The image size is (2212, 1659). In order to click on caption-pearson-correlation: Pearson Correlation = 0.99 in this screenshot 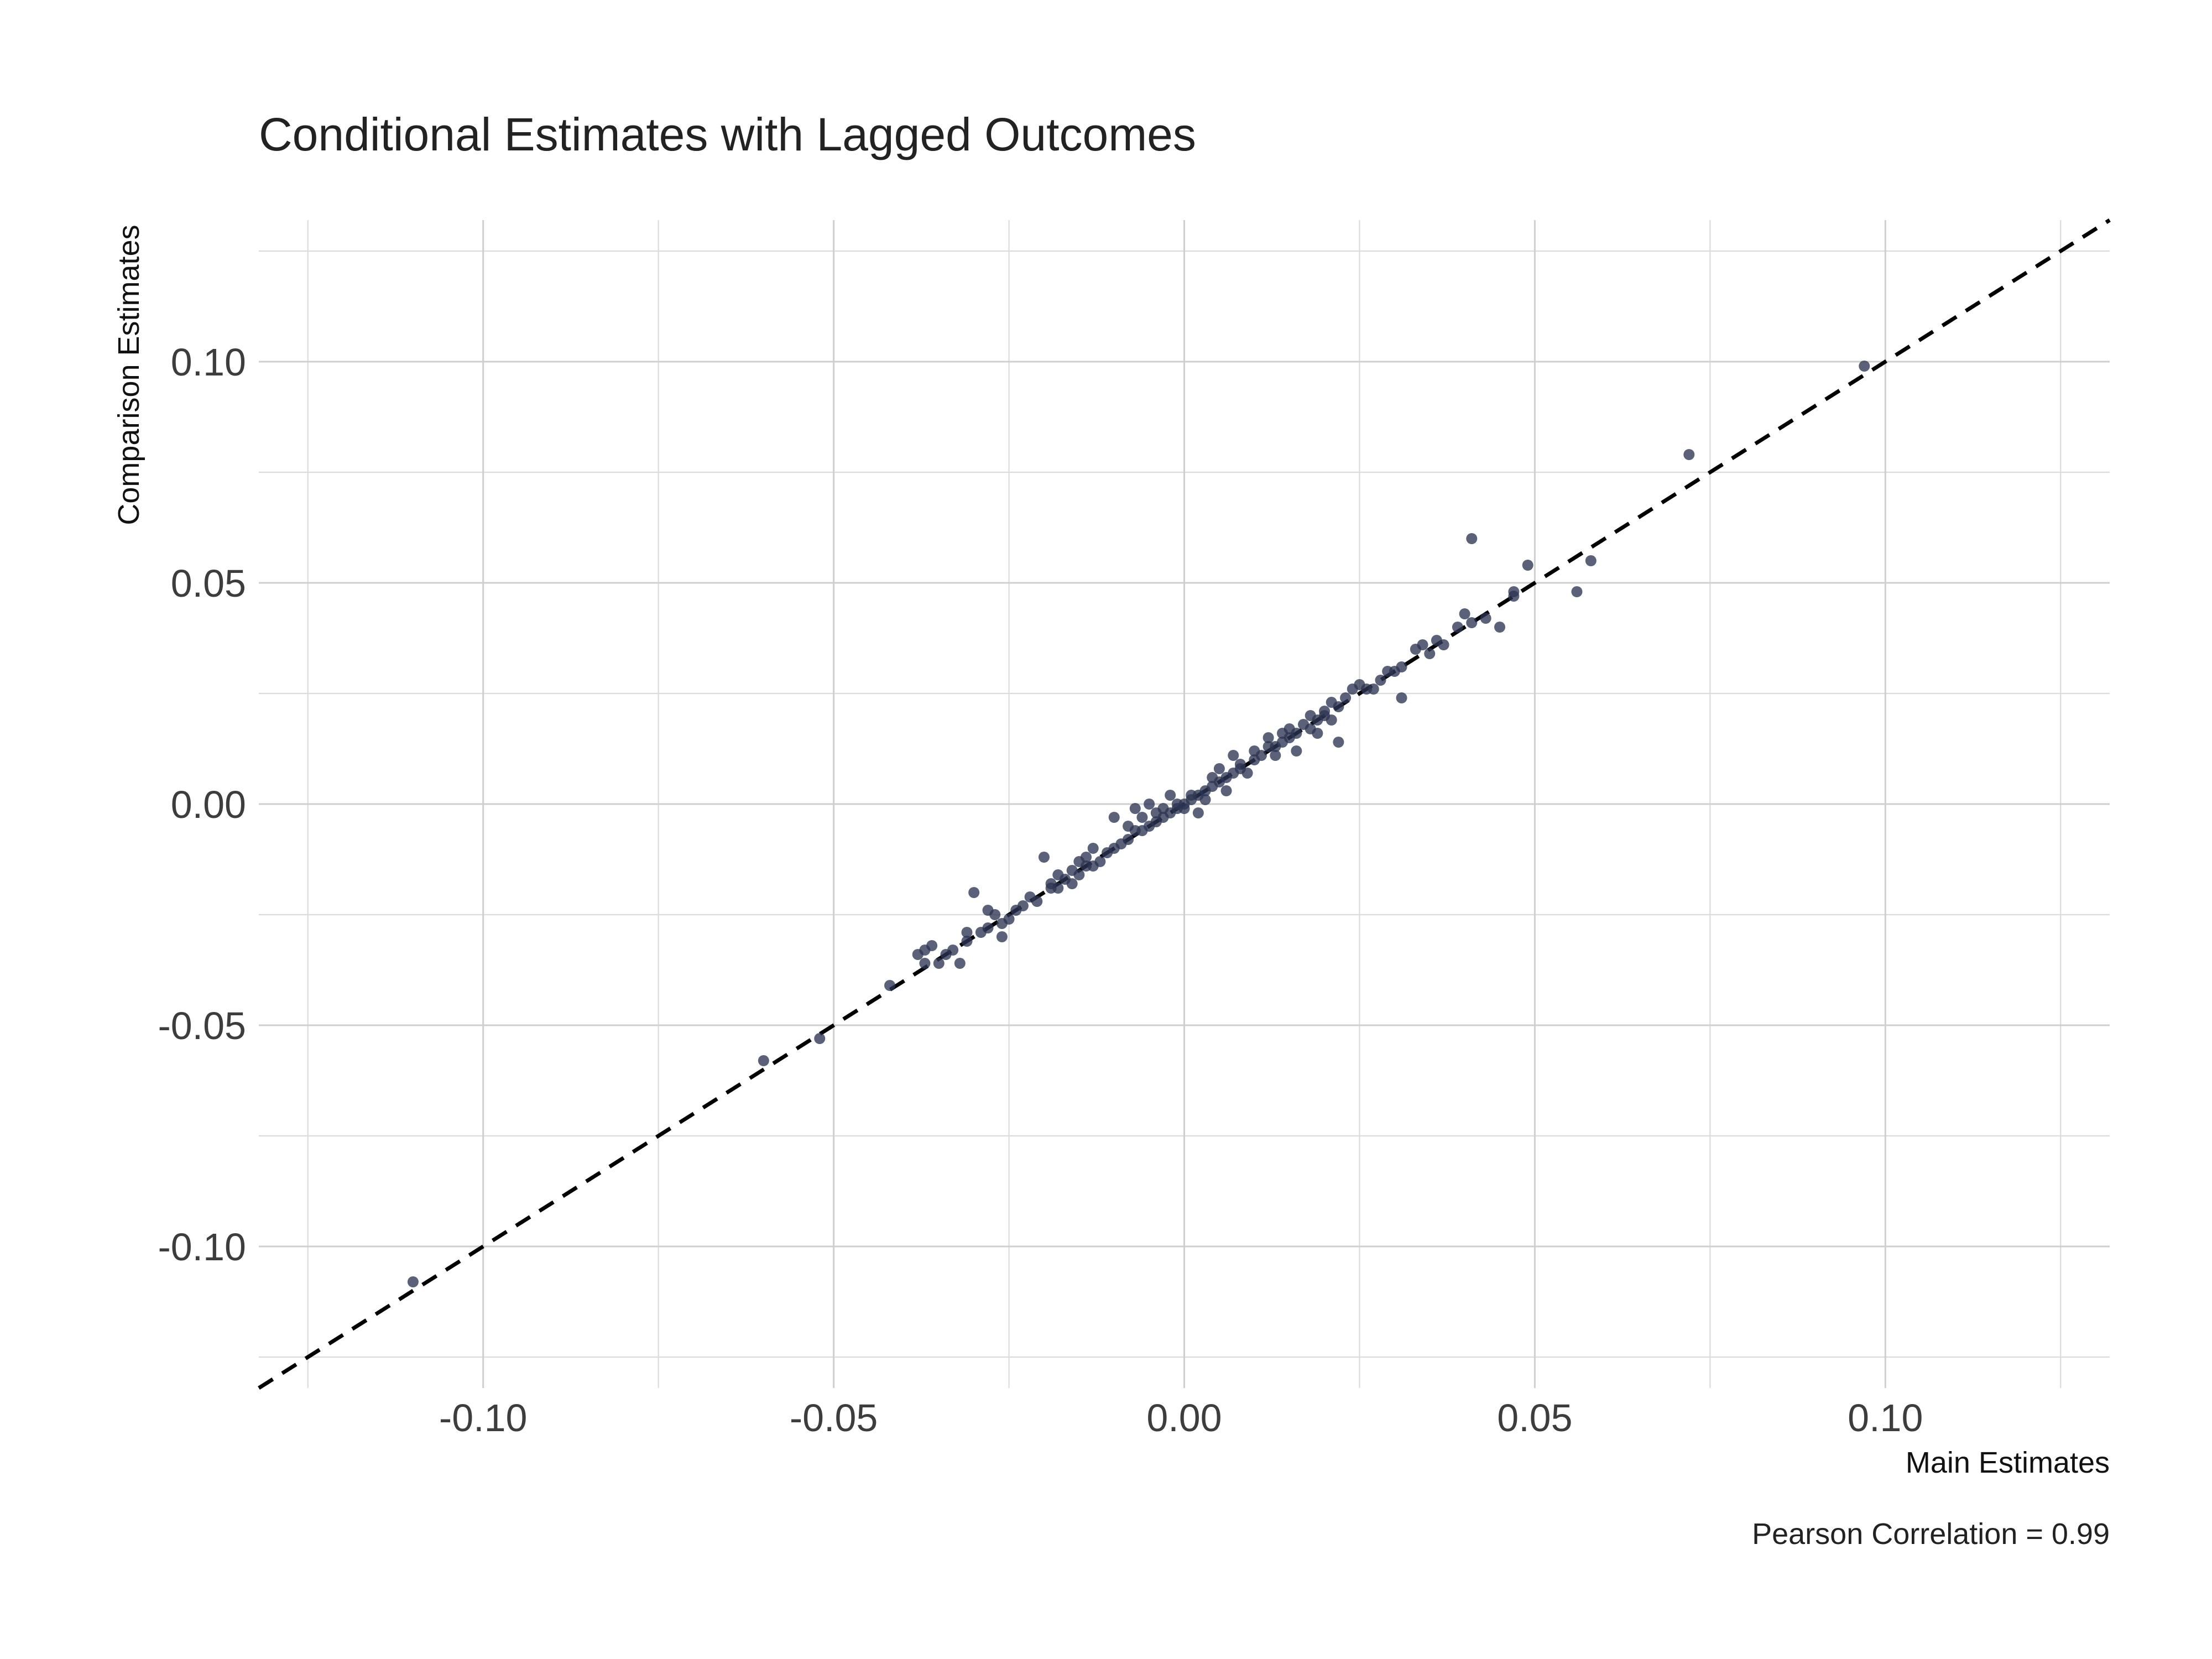, I will do `click(1931, 1534)`.